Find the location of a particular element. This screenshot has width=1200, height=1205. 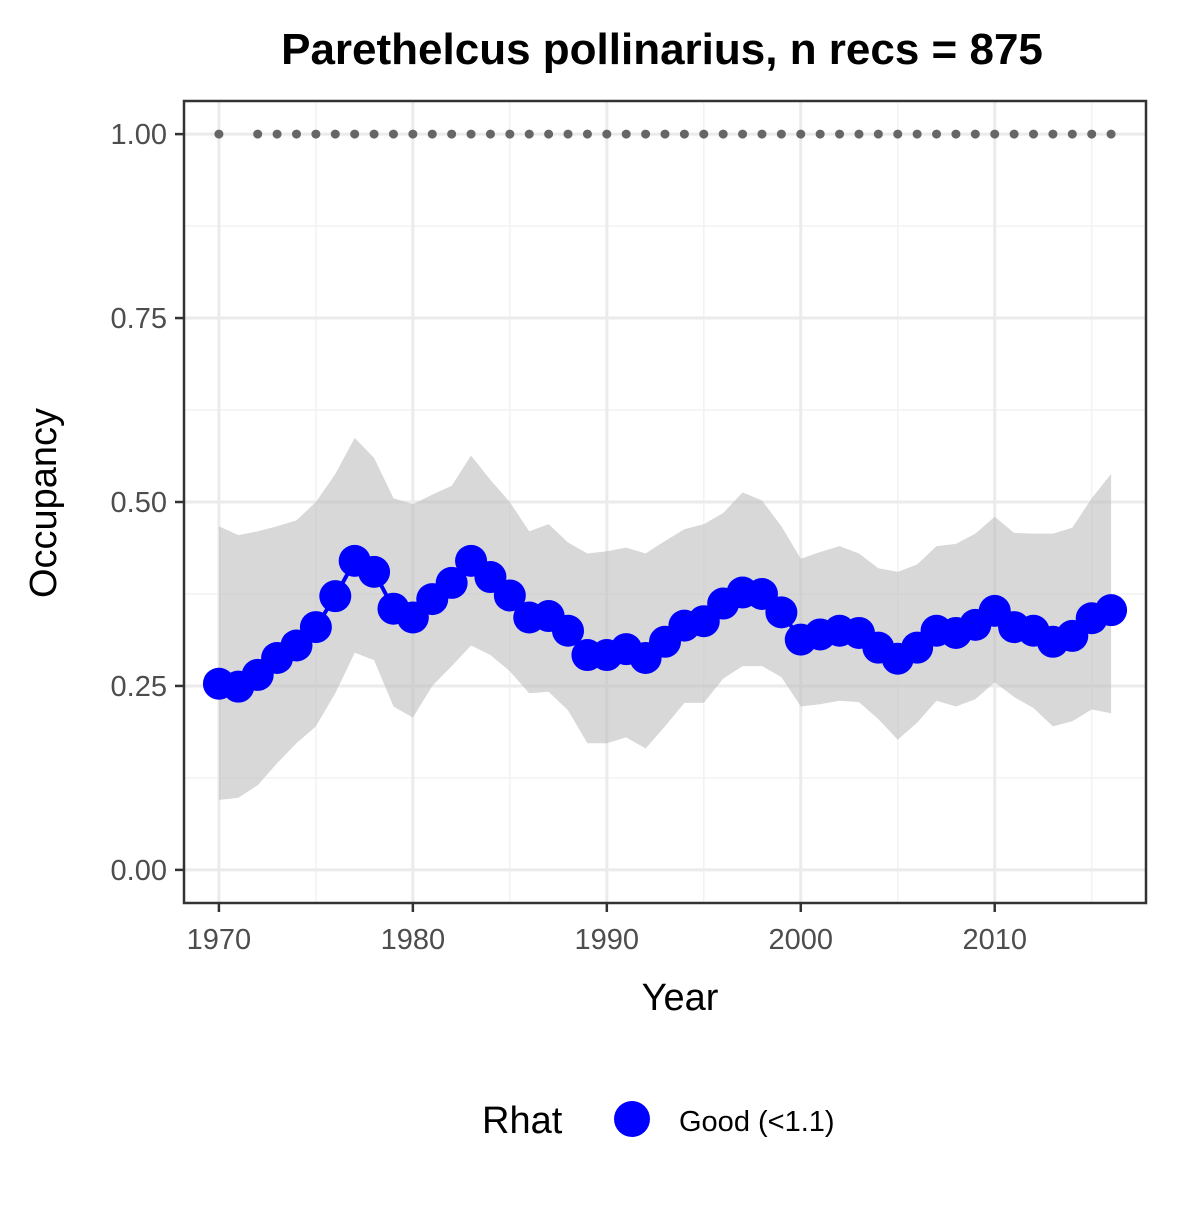

x-tick-label: 1970 is located at coordinates (219, 940).